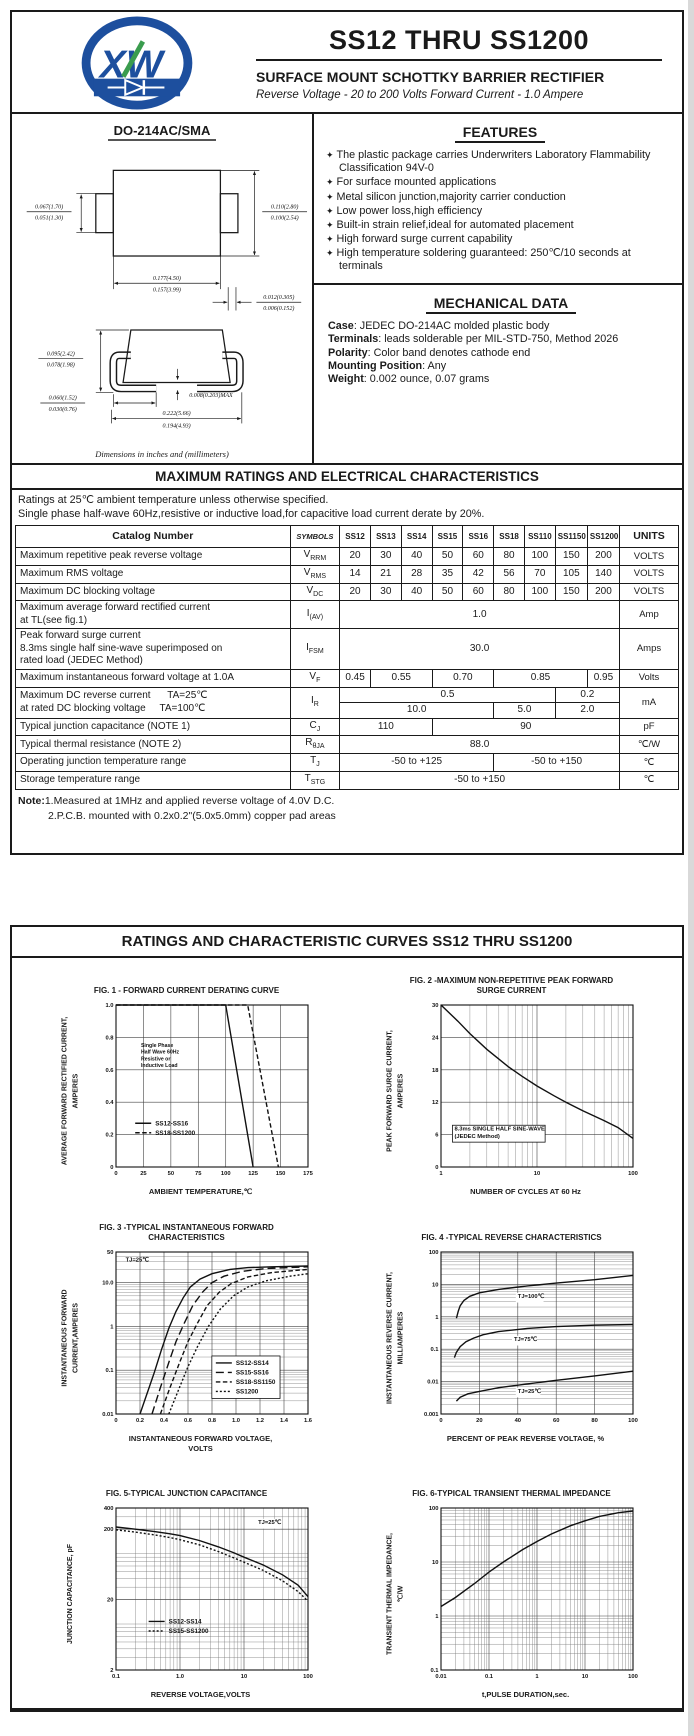 The image size is (694, 1736). Describe the element at coordinates (649, 745) in the screenshot. I see `rating-unit: ℃/W` at that location.